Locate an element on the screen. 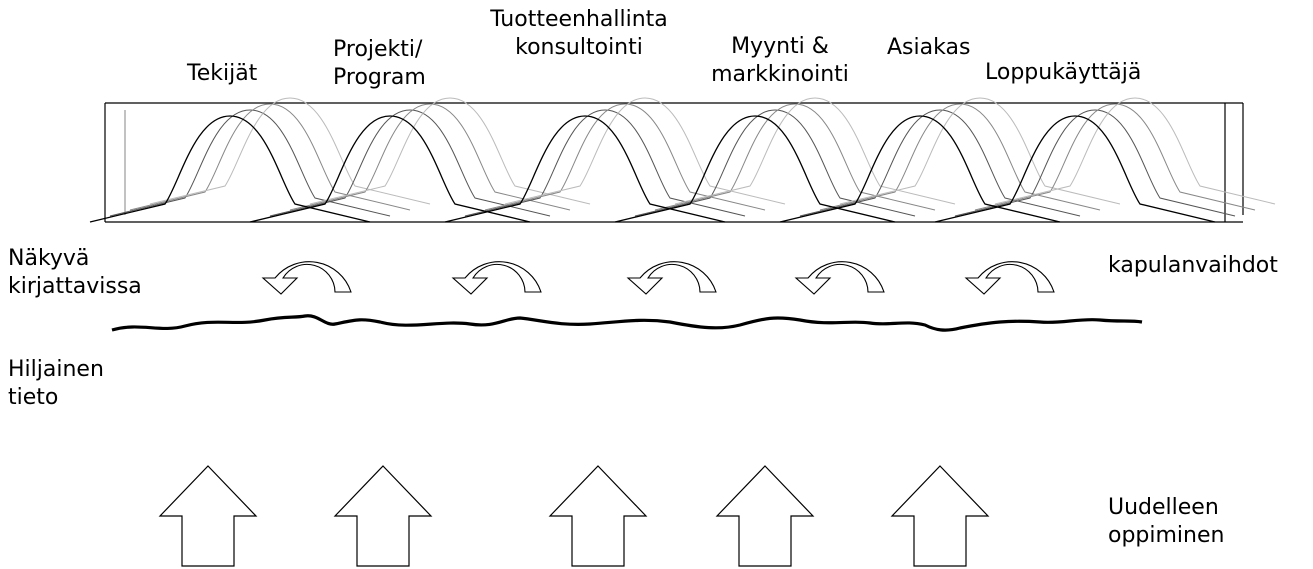 Image resolution: width=1313 pixels, height=569 pixels. relearning-line1: Uudelleen is located at coordinates (1163, 507).